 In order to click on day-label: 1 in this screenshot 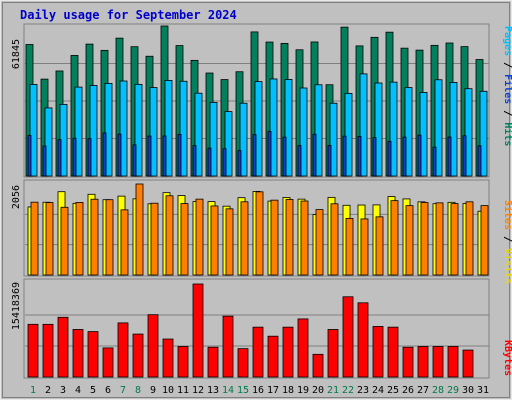, I will do `click(33, 390)`.